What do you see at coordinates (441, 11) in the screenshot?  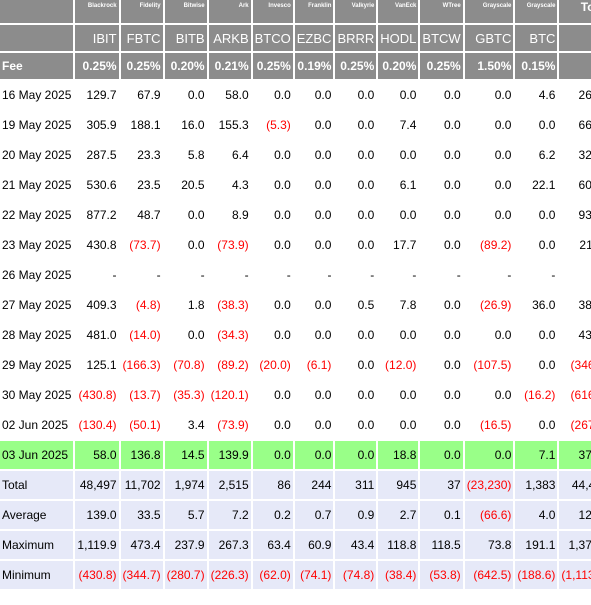 I see `issuer-name: WTree` at bounding box center [441, 11].